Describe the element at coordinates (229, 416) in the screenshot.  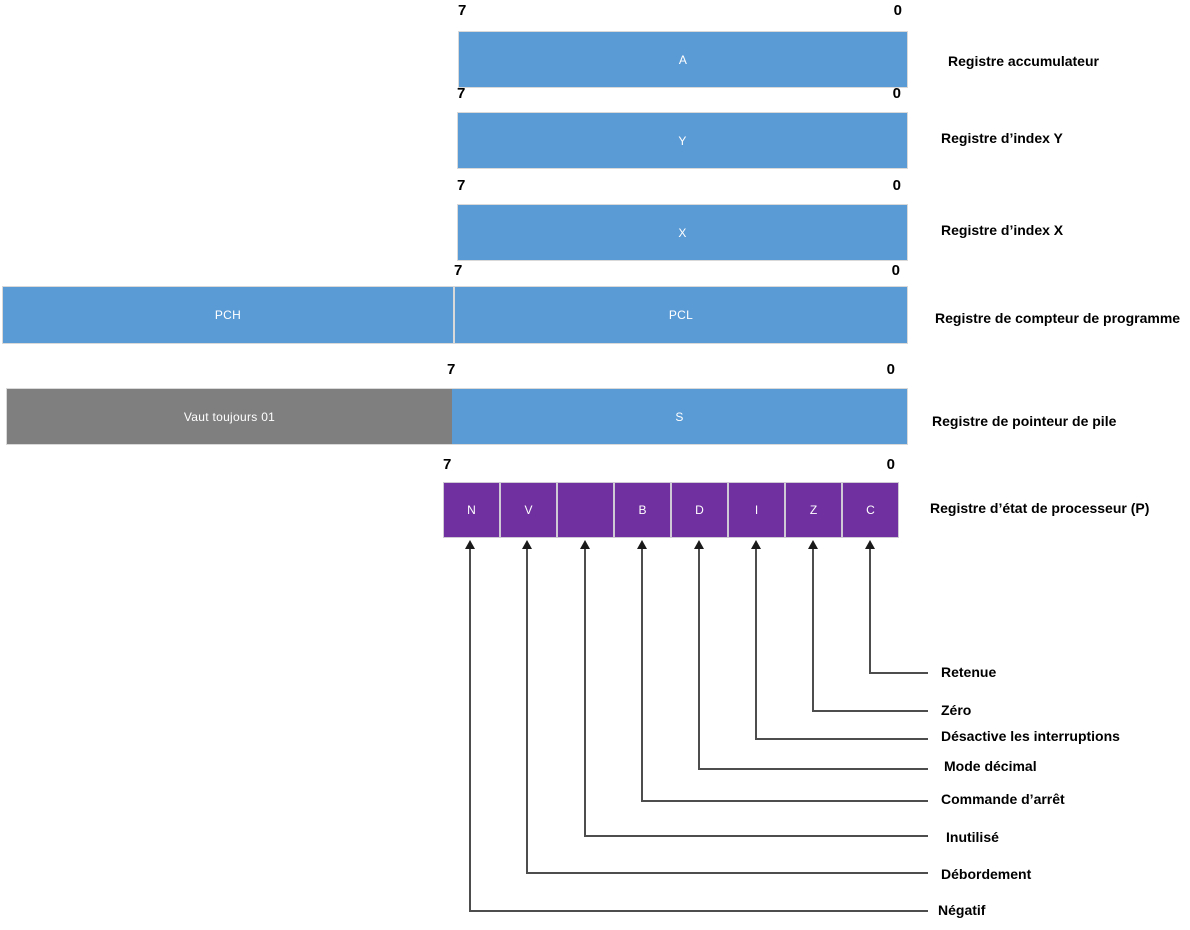
I see `stack-fixed-segment: Vaut toujours 01` at that location.